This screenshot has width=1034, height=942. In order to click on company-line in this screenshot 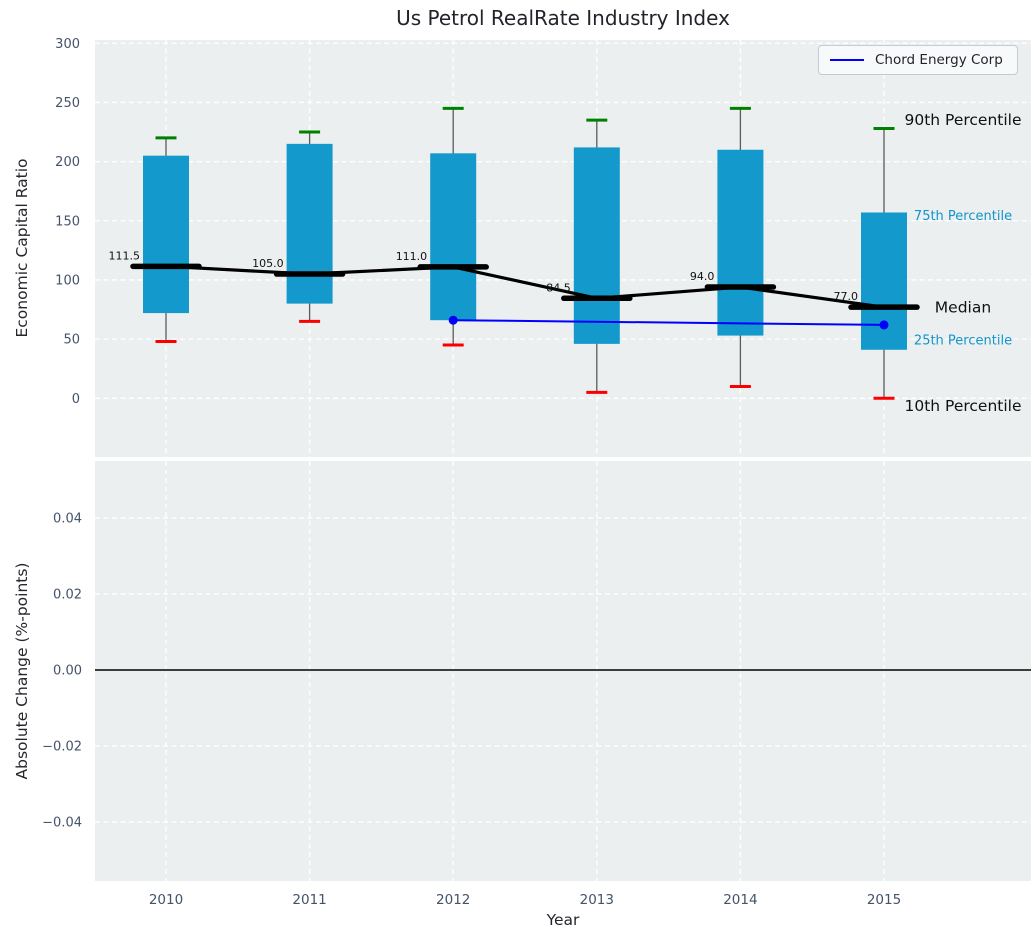, I will do `click(669, 322)`.